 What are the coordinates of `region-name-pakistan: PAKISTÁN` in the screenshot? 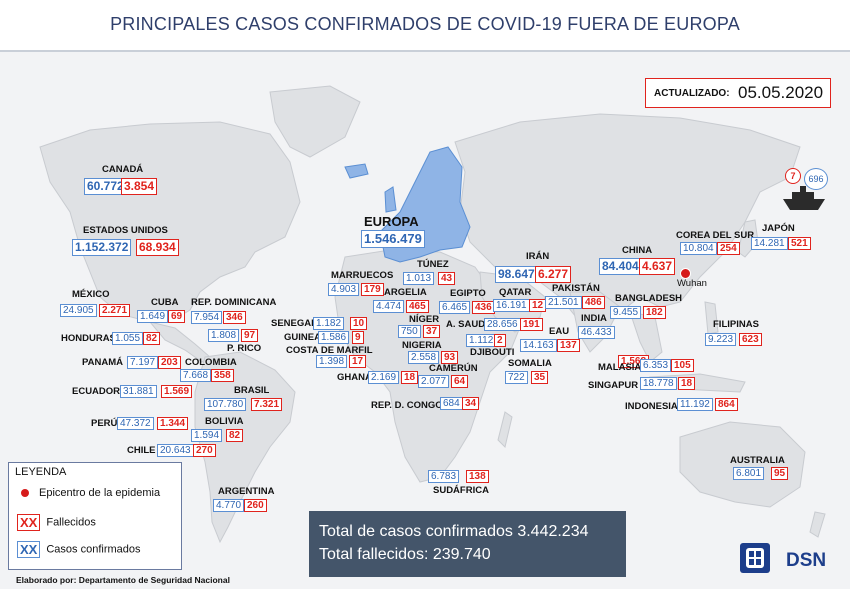 It's located at (576, 288).